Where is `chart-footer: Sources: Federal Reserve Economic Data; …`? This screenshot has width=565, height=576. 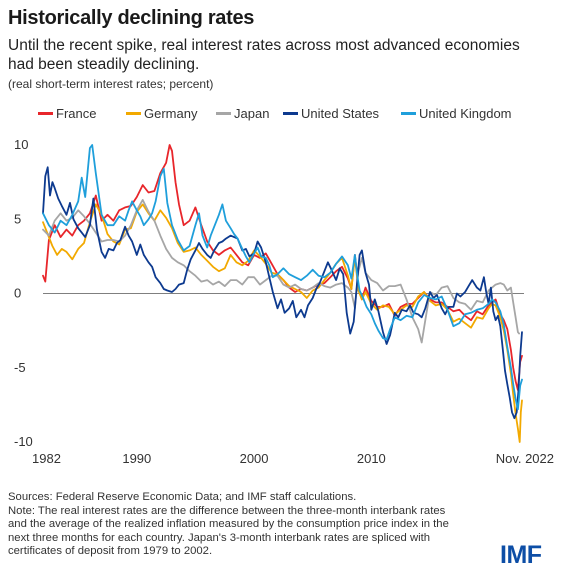 chart-footer: Sources: Federal Reserve Economic Data; … is located at coordinates (233, 525).